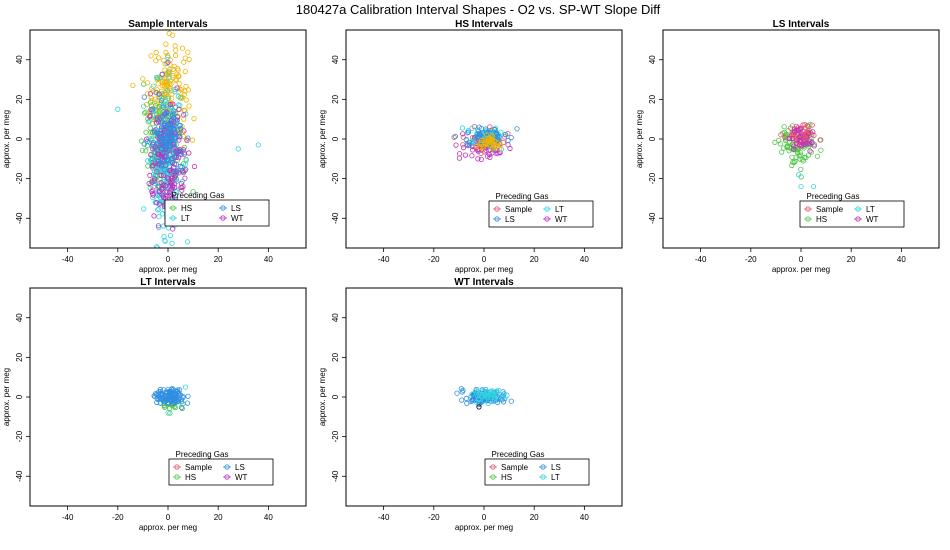 The image size is (950, 550). What do you see at coordinates (561, 219) in the screenshot?
I see `legend-label: WT` at bounding box center [561, 219].